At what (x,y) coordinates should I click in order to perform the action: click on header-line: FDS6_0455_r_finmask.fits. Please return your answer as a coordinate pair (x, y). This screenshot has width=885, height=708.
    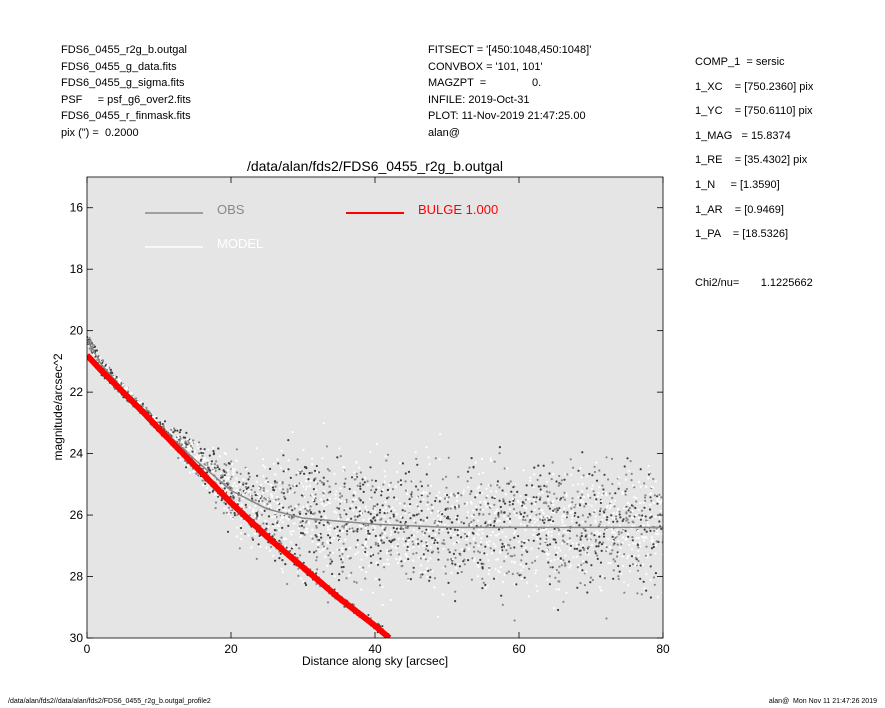
    Looking at the image, I should click on (126, 116).